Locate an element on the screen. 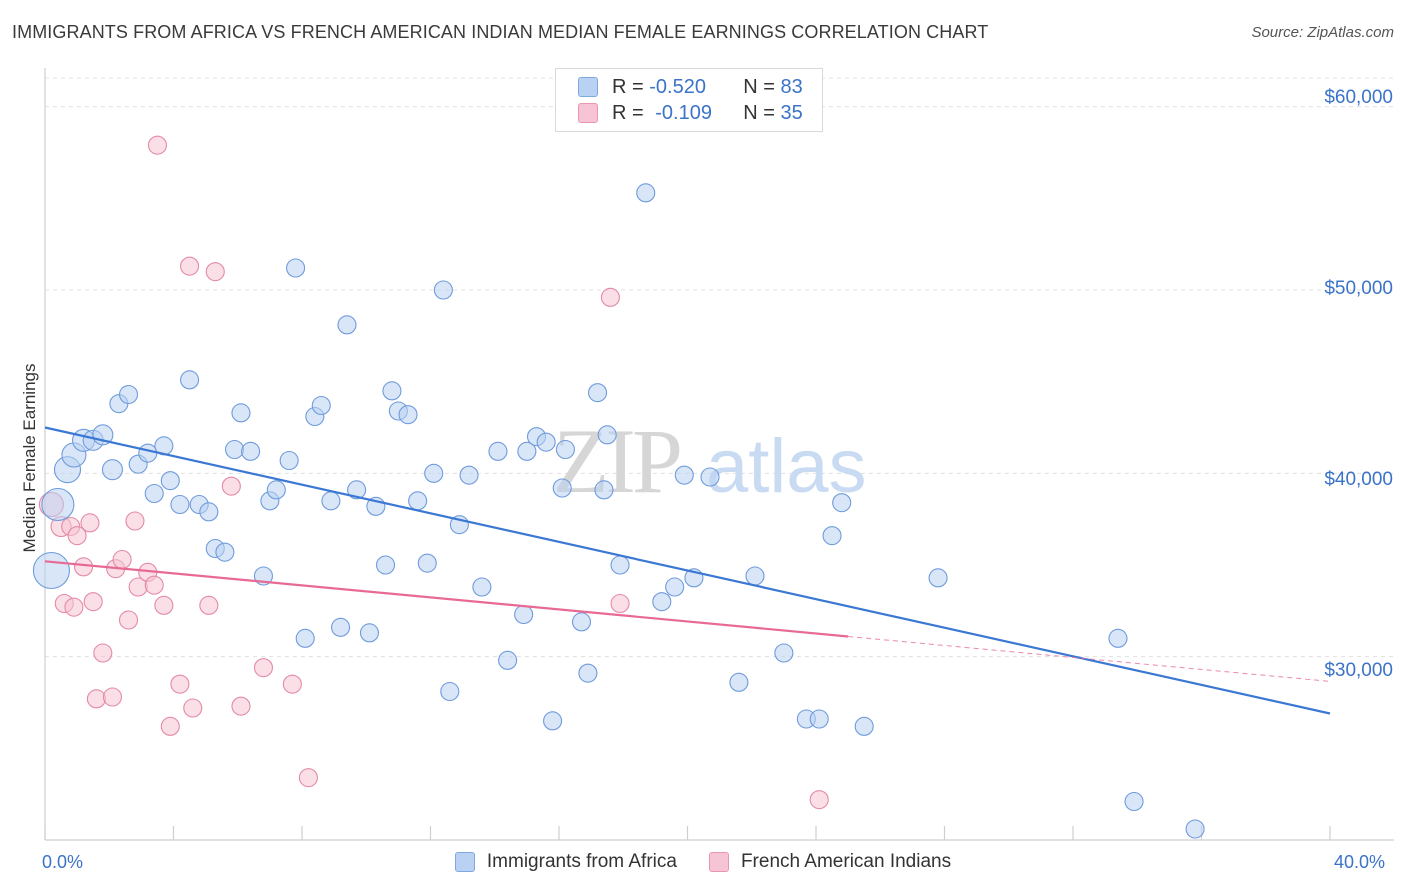  y-tick-label: $50,000 is located at coordinates (1358, 288).